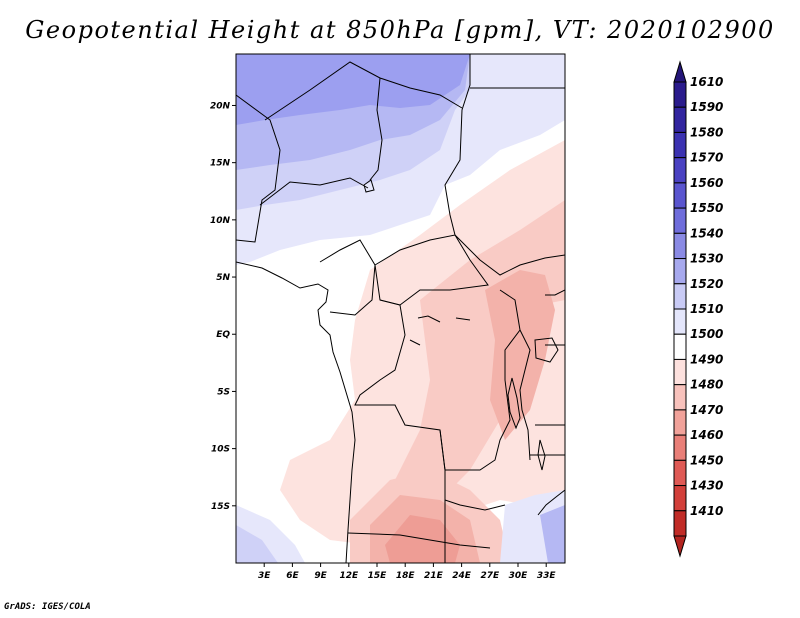 This screenshot has width=800, height=618. I want to click on colorbar-label: 1550, so click(706, 208).